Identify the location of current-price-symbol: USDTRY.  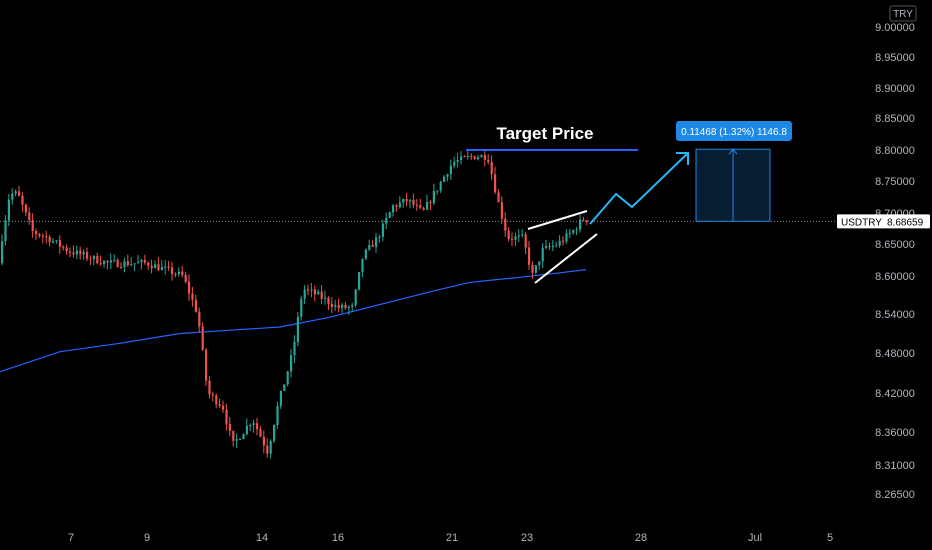
(861, 222).